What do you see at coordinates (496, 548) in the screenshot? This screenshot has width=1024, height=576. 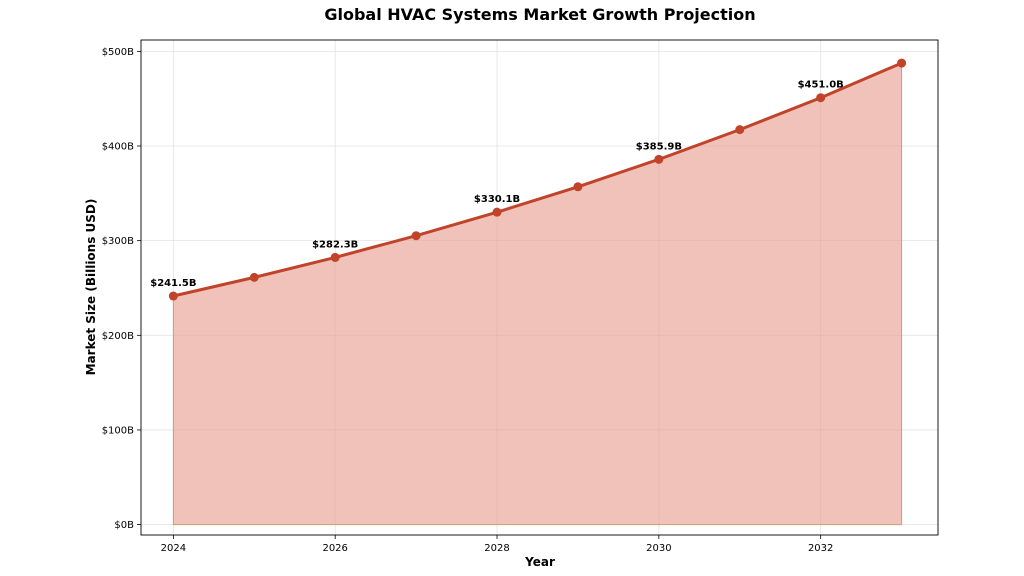 I see `x-tick-label: 2028` at bounding box center [496, 548].